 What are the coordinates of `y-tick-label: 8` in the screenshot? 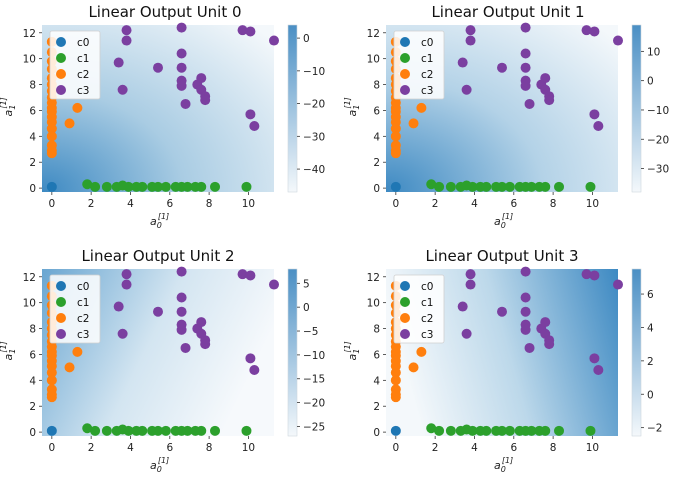 It's located at (32, 86).